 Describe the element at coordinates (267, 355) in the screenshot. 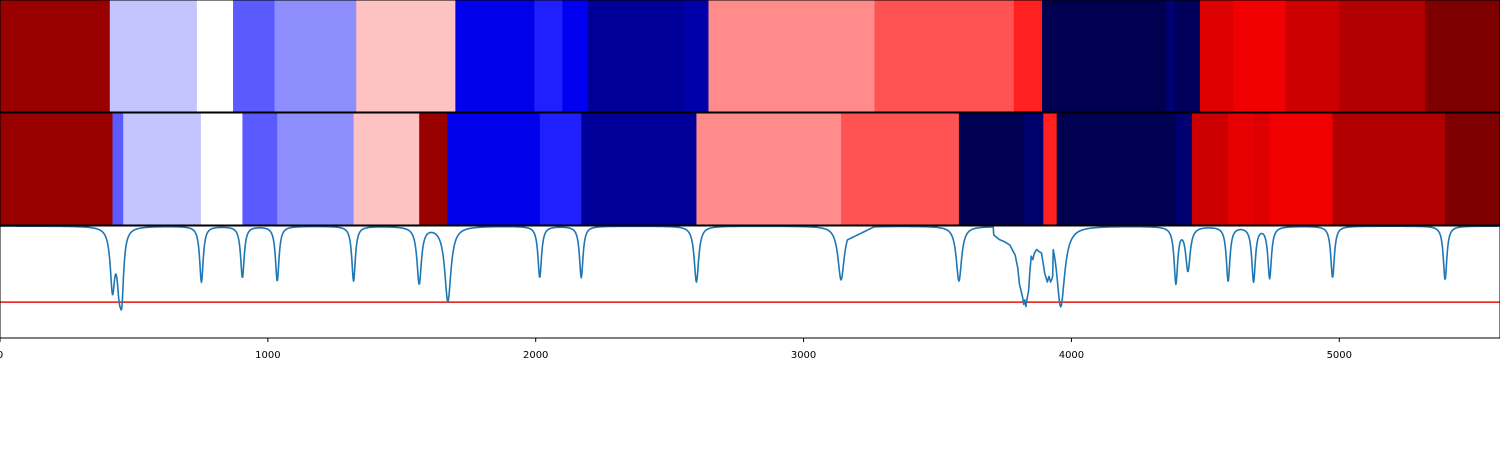

I see `x-tick-label: 1000` at that location.